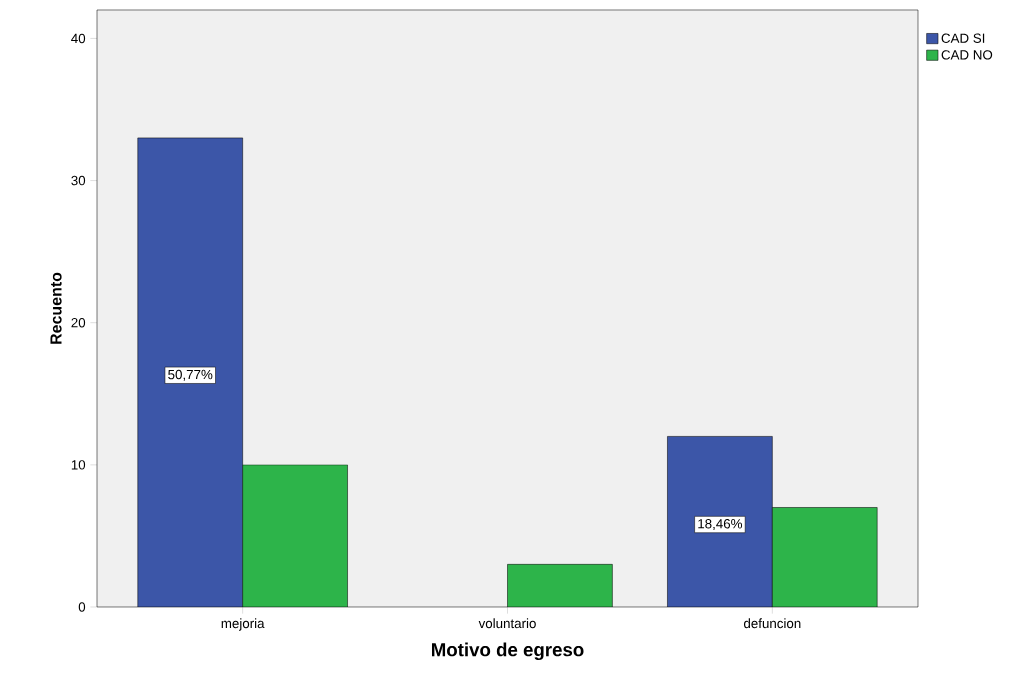 Image resolution: width=1033 pixels, height=675 pixels. I want to click on y-tick-label: 20, so click(78, 322).